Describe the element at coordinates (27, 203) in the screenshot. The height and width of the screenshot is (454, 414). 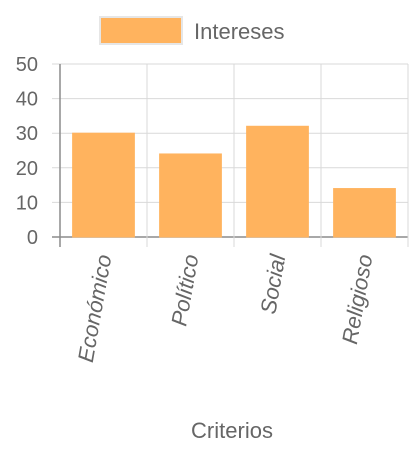
I see `y-tick-label: 10` at that location.